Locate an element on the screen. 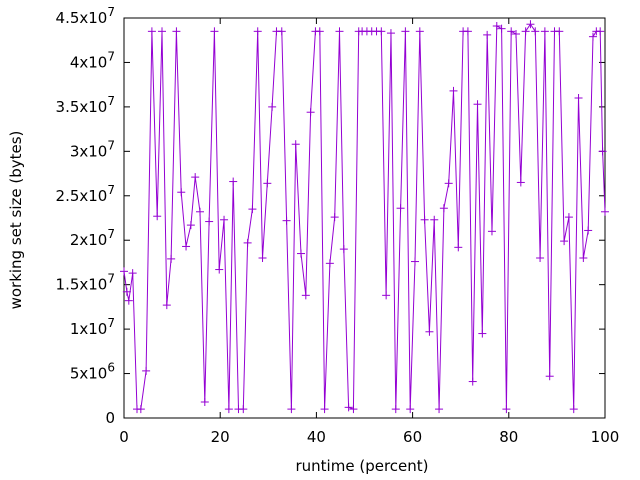 This screenshot has width=640, height=480. x-axis-title: runtime (percent) is located at coordinates (362, 466).